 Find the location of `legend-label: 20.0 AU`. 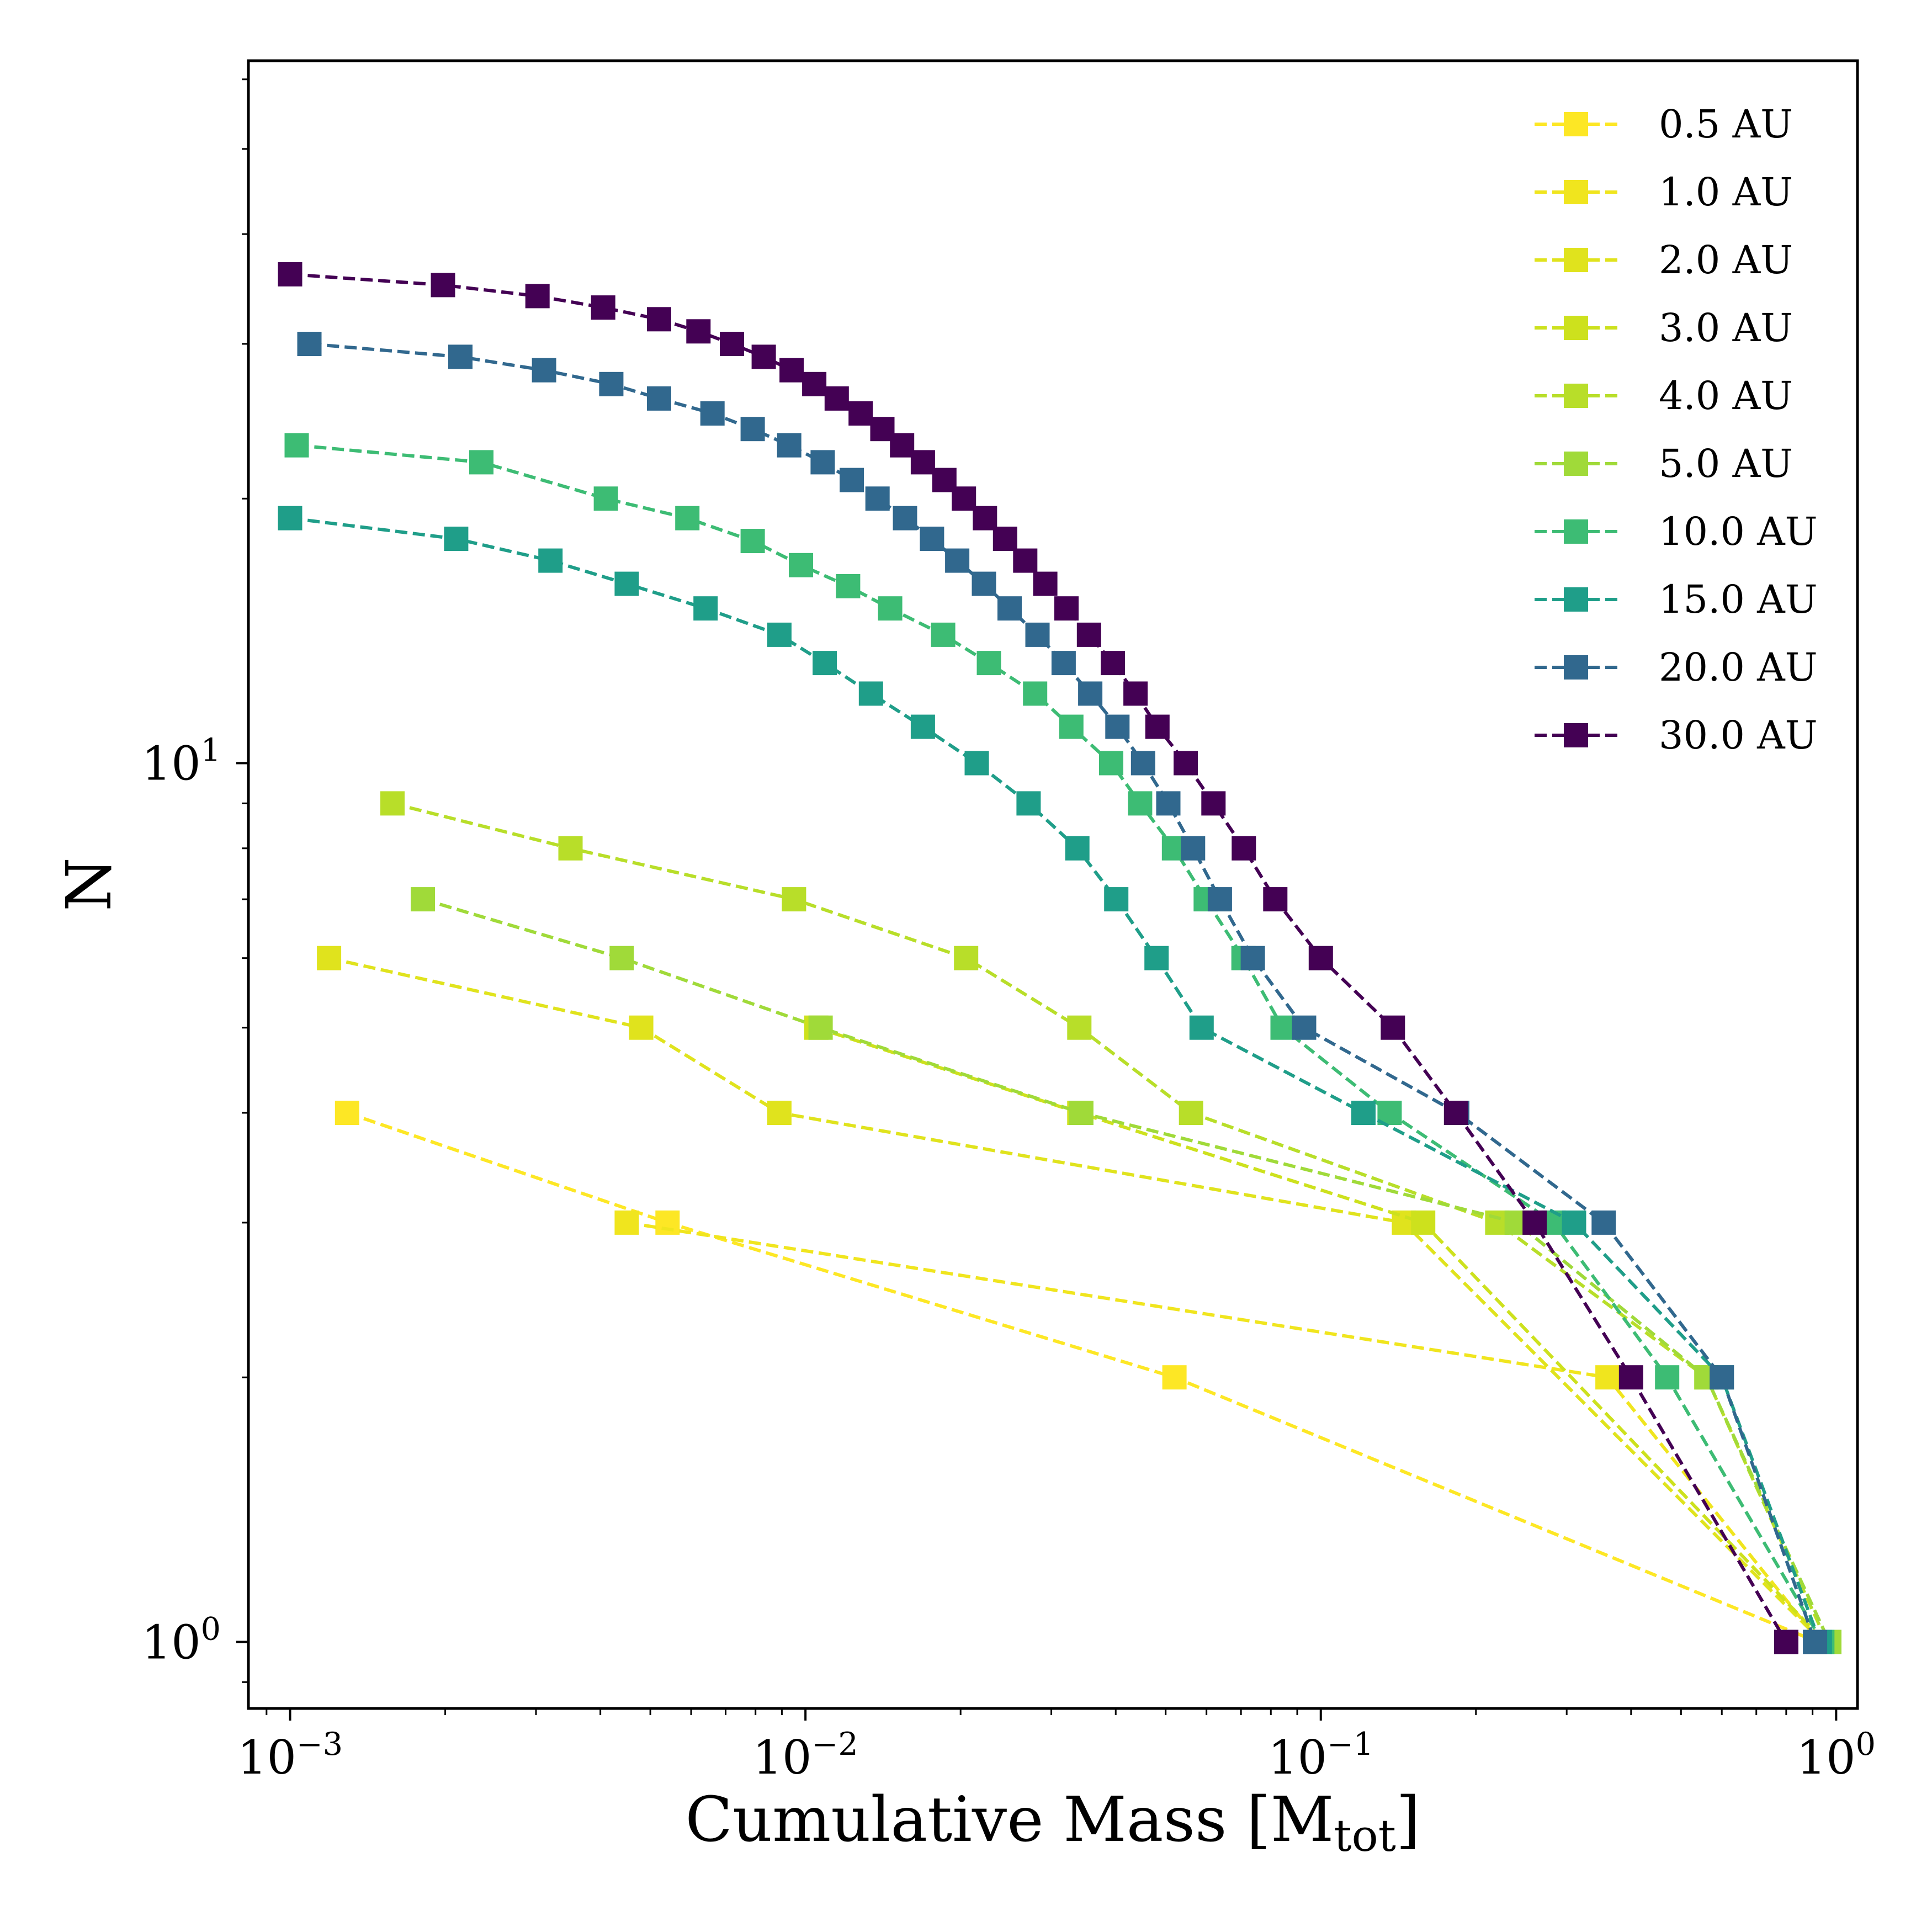

legend-label: 20.0 AU is located at coordinates (1739, 668).